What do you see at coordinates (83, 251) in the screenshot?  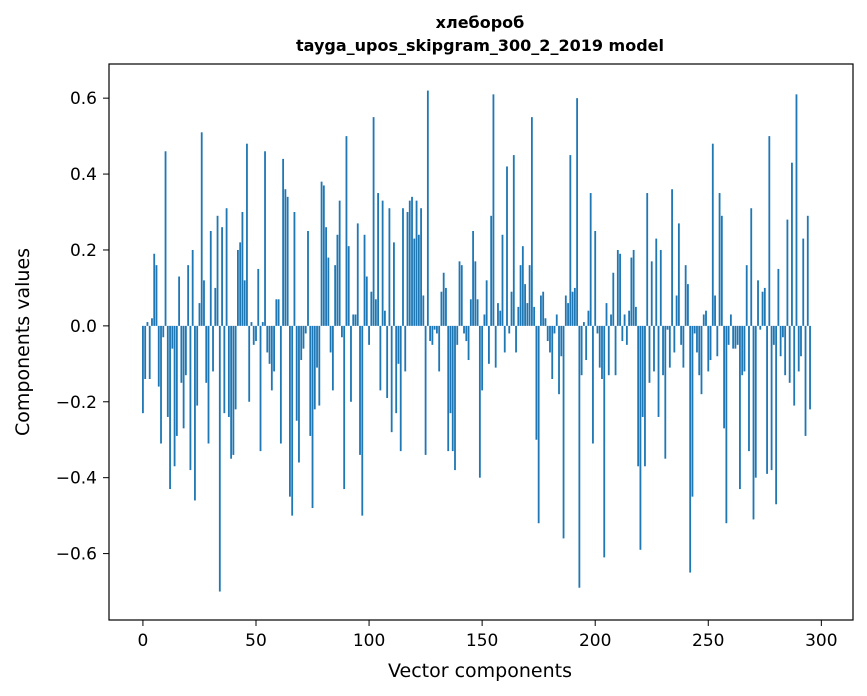 I see `y-tick-label: 0.2` at bounding box center [83, 251].